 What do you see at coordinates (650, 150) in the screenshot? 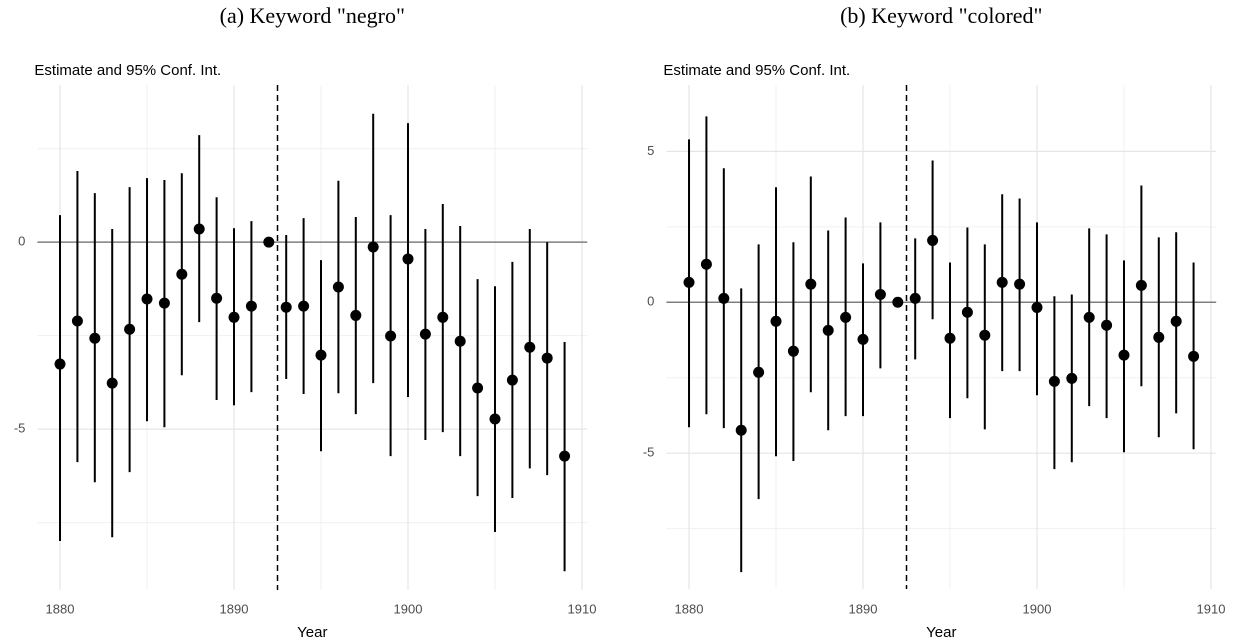
I see `y-tick-label: 5` at bounding box center [650, 150].